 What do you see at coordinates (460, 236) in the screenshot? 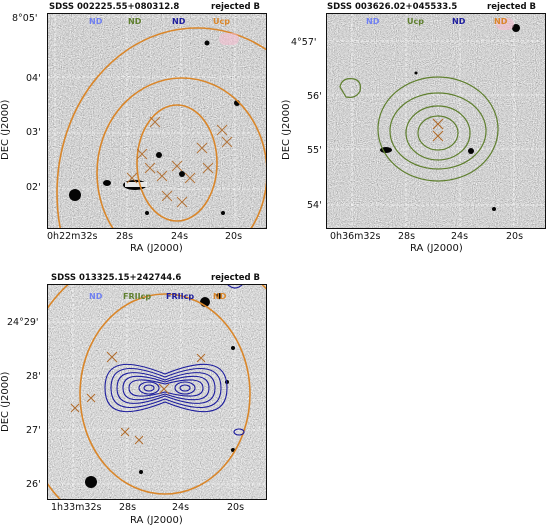
I see `panel2-xtick: 24s` at bounding box center [460, 236].